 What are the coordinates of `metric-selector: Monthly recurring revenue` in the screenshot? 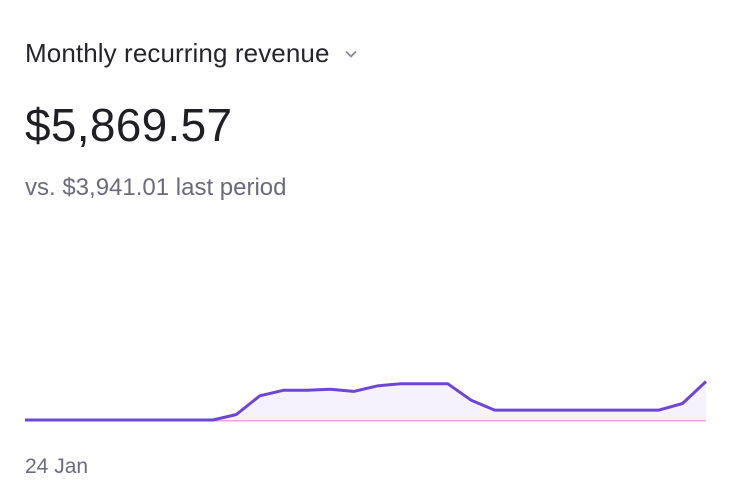 It's located at (191, 53).